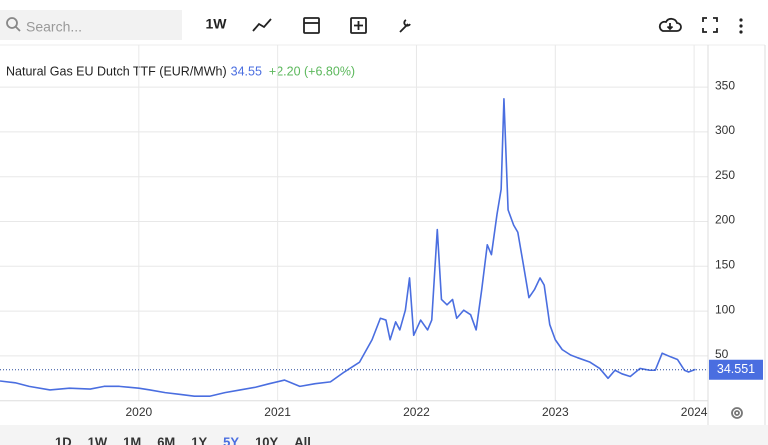  What do you see at coordinates (312, 71) in the screenshot?
I see `price-change: +2.20 (+6.80%)` at bounding box center [312, 71].